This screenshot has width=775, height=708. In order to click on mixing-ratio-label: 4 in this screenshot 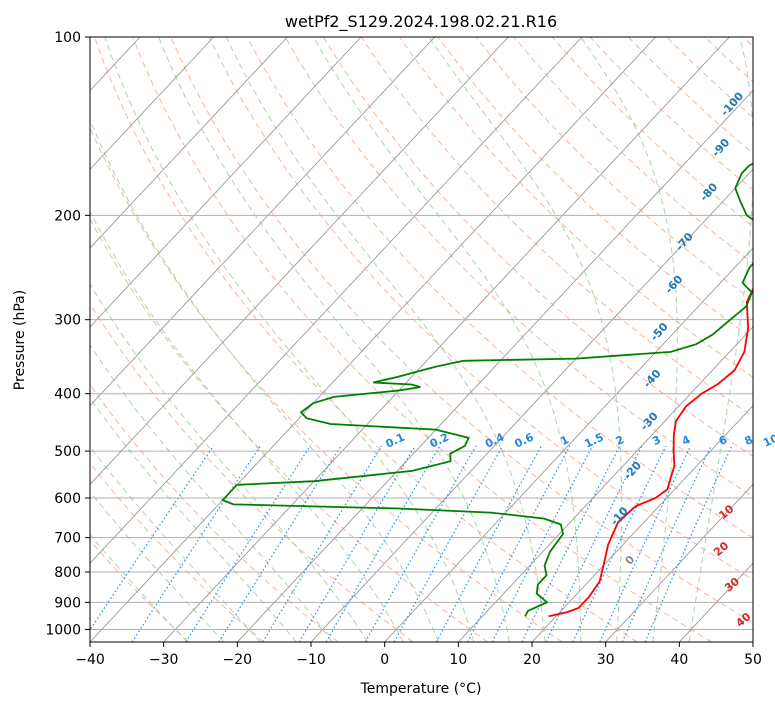, I will do `click(686, 440)`.